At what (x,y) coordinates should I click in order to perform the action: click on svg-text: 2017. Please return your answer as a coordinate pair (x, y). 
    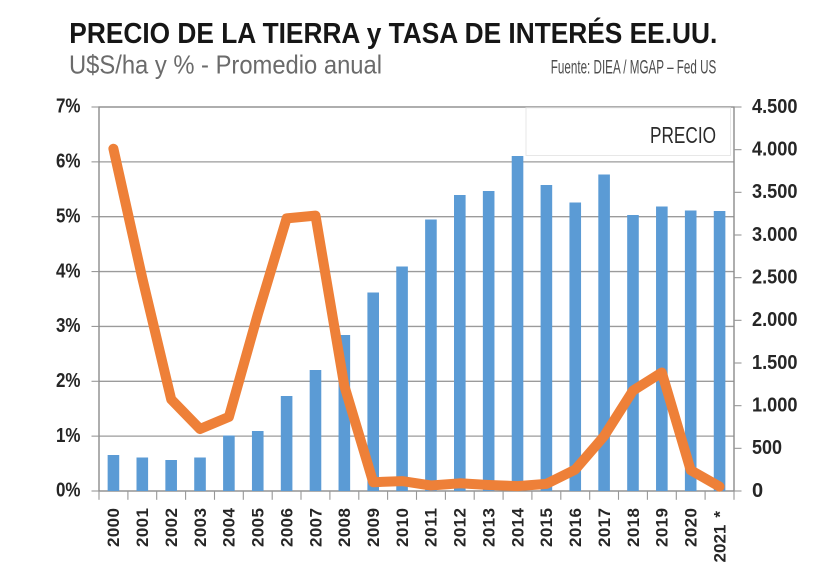
    Looking at the image, I should click on (604, 527).